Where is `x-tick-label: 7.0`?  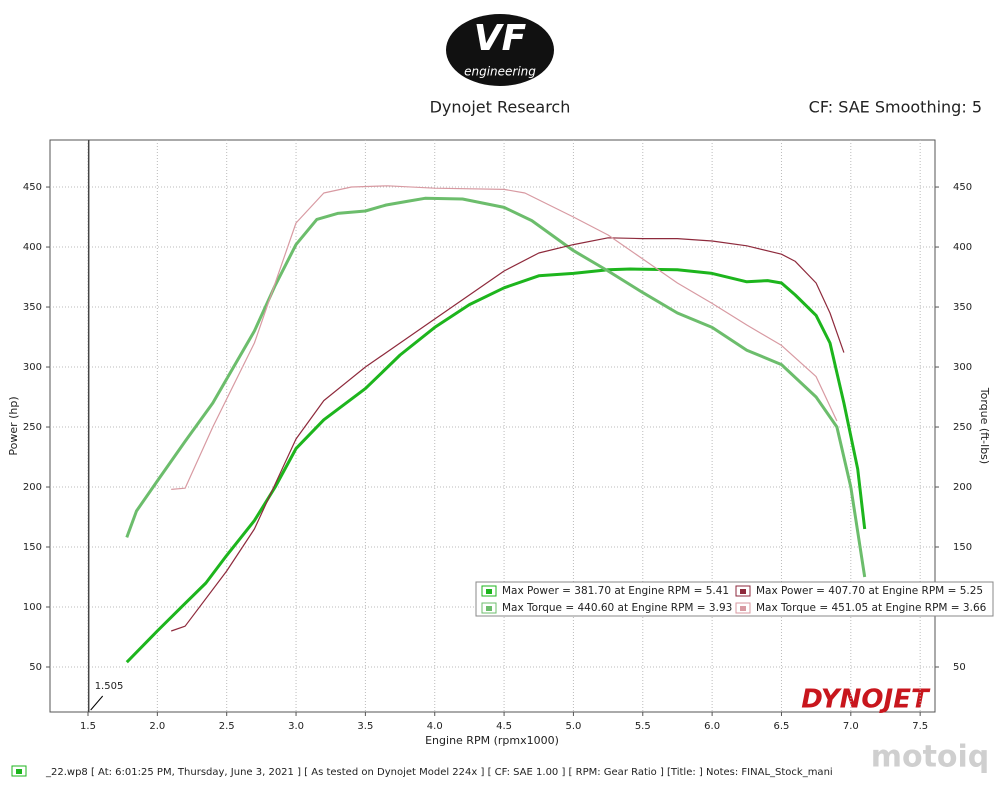 x-tick-label: 7.0 is located at coordinates (851, 726).